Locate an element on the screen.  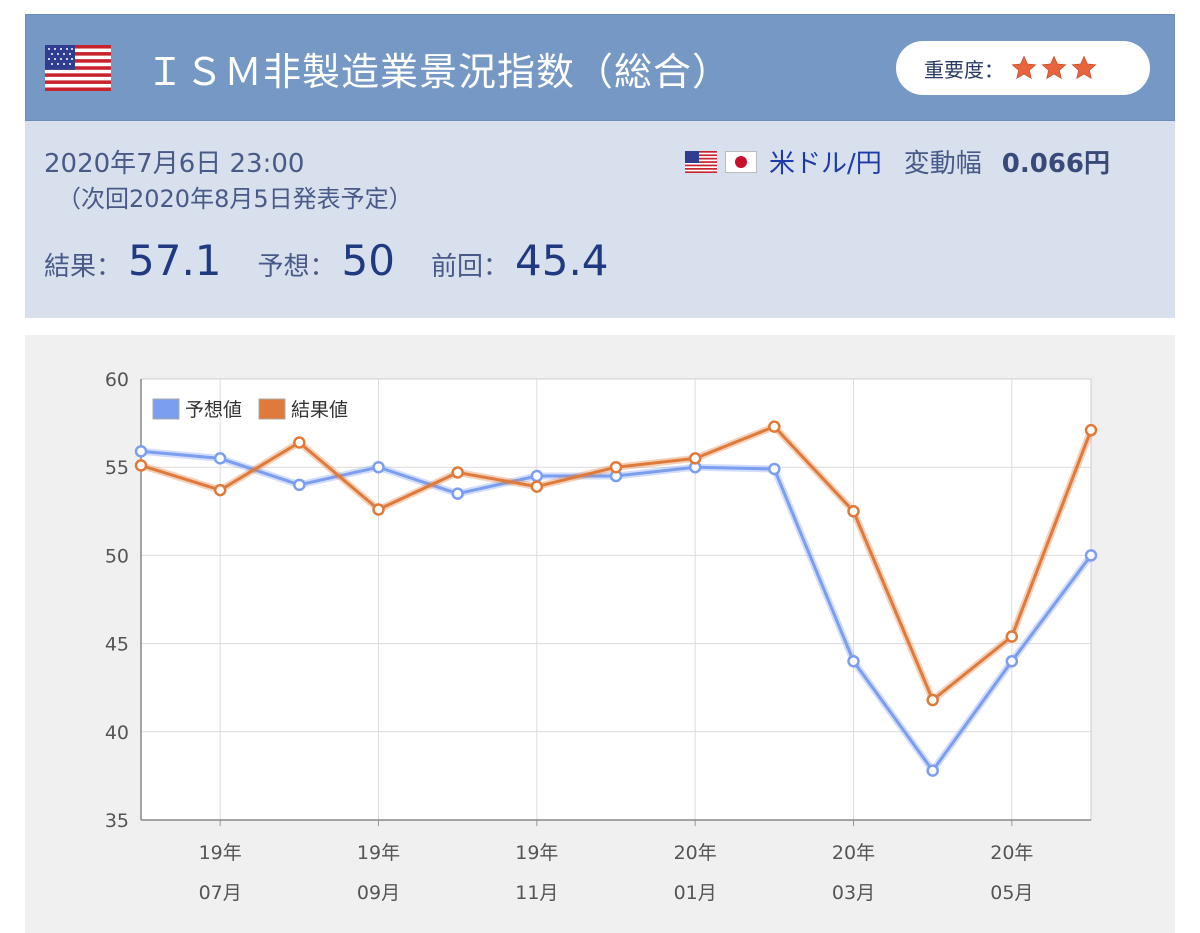
importance-stars is located at coordinates (1054, 68).